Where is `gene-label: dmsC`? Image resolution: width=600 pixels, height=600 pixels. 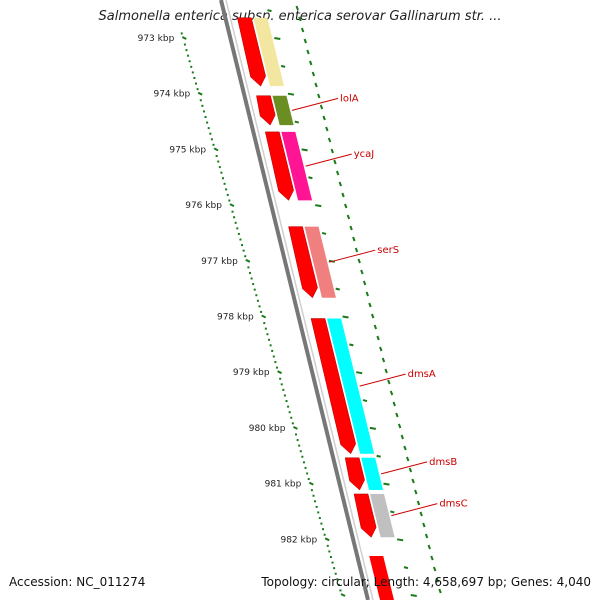
gene-label: dmsC is located at coordinates (453, 504).